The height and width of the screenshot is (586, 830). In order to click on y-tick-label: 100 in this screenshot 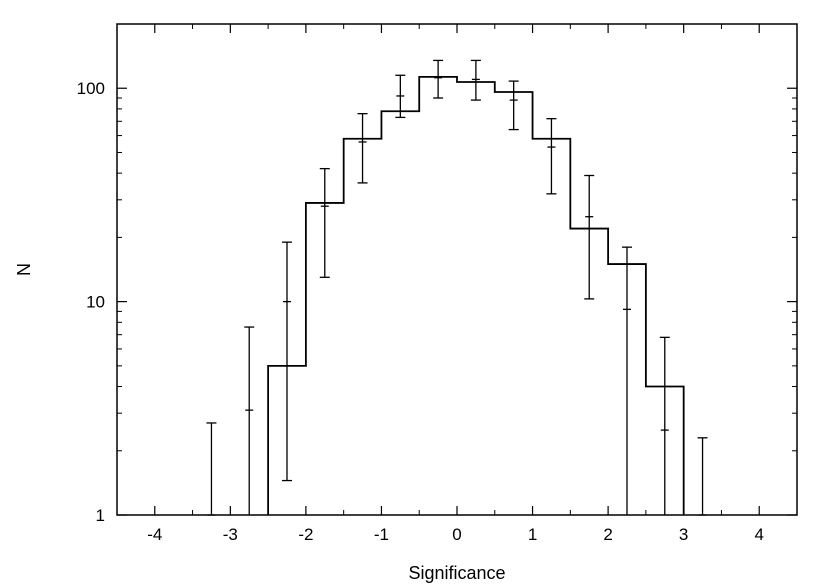, I will do `click(91, 88)`.